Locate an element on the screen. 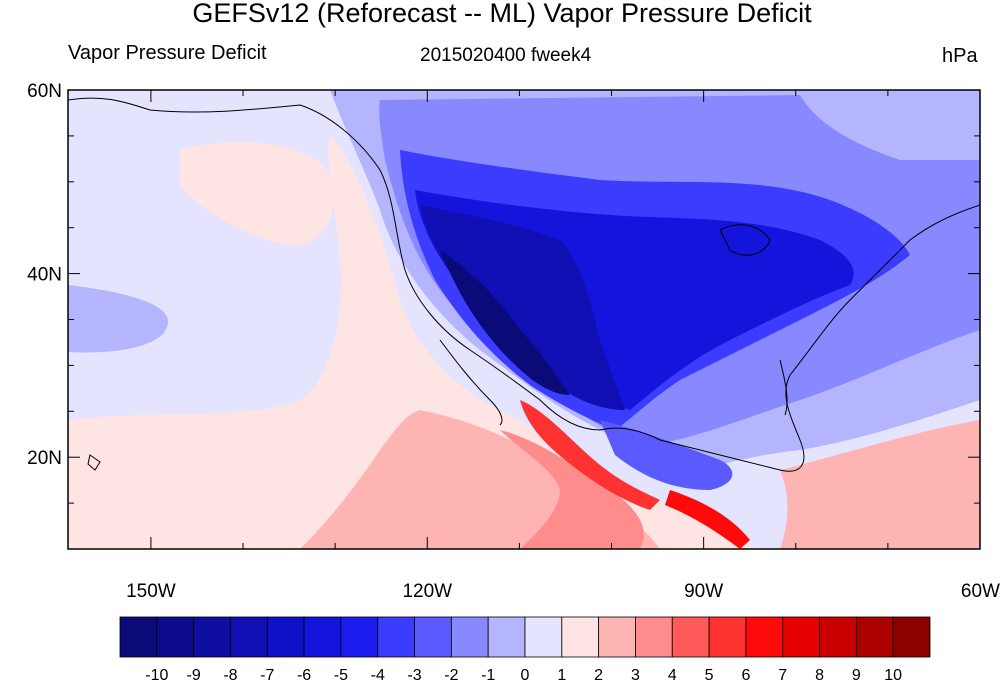 The height and width of the screenshot is (684, 1004). field-southwest-extreme-negative is located at coordinates (522, 307).